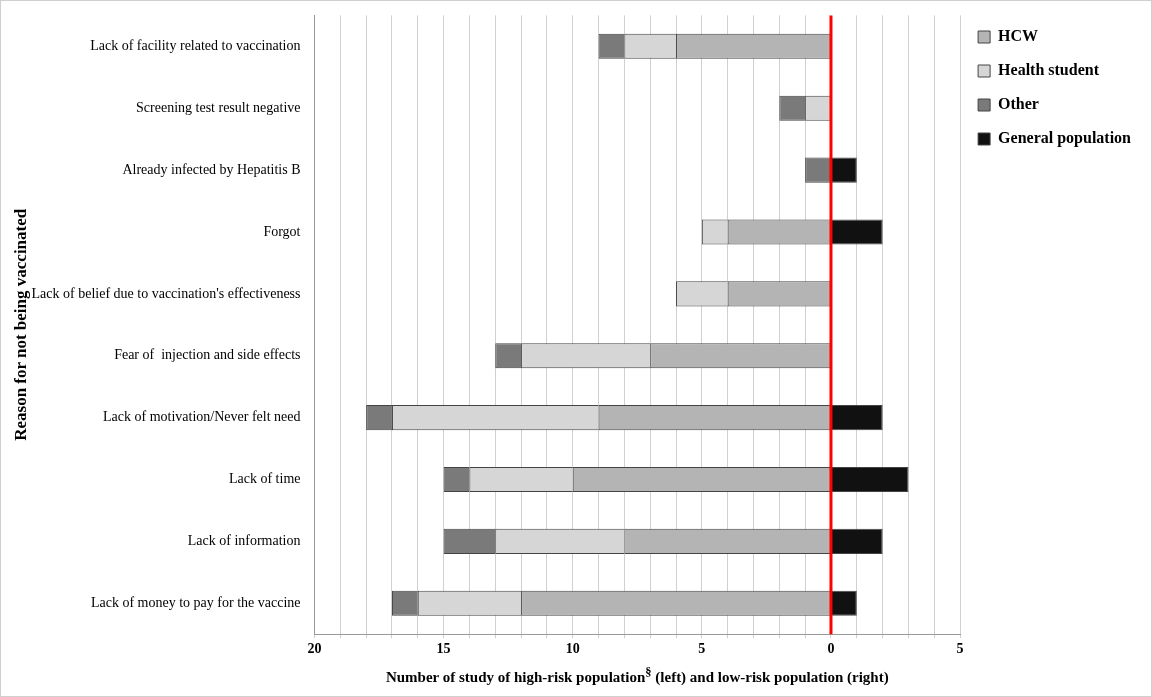  What do you see at coordinates (218, 107) in the screenshot?
I see `y-tick-label: Screening test result negative` at bounding box center [218, 107].